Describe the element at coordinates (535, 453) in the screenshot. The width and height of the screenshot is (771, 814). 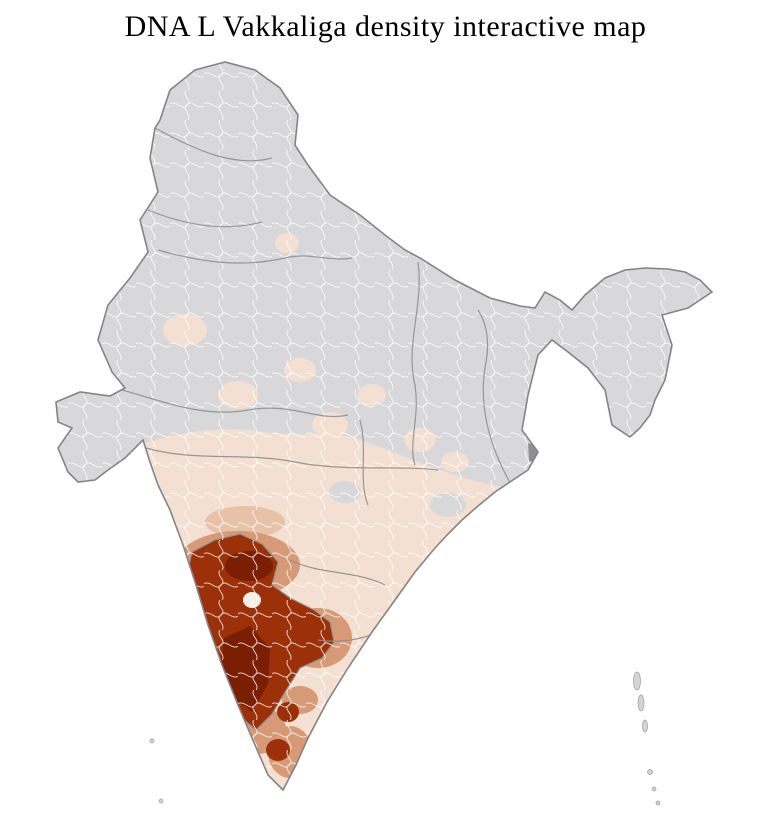
I see `region-metro-dark-patch` at that location.